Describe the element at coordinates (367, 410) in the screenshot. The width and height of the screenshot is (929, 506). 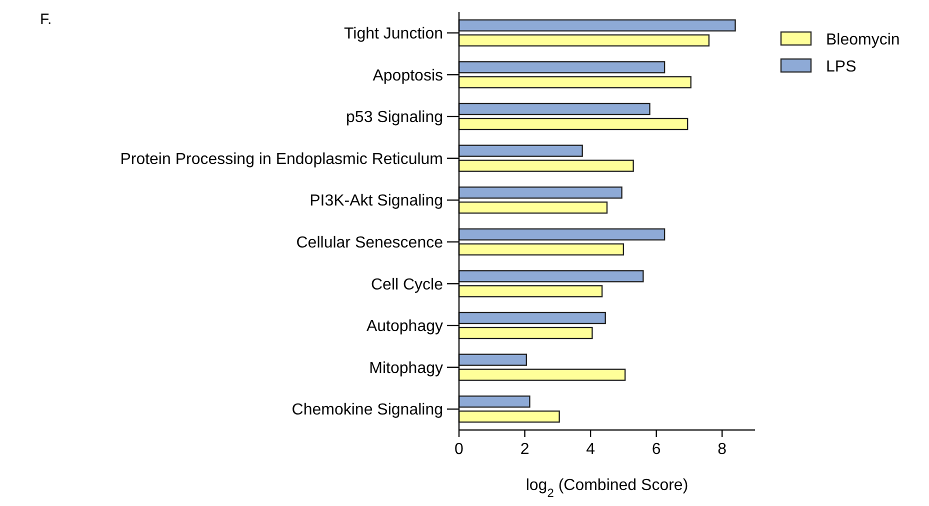
I see `y-tick-label: Chemokine Signaling` at that location.